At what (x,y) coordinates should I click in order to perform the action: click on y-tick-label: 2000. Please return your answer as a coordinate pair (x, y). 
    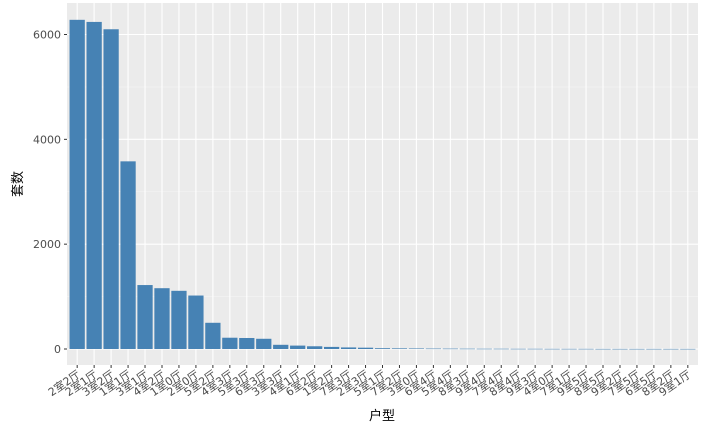
    Looking at the image, I should click on (47, 244).